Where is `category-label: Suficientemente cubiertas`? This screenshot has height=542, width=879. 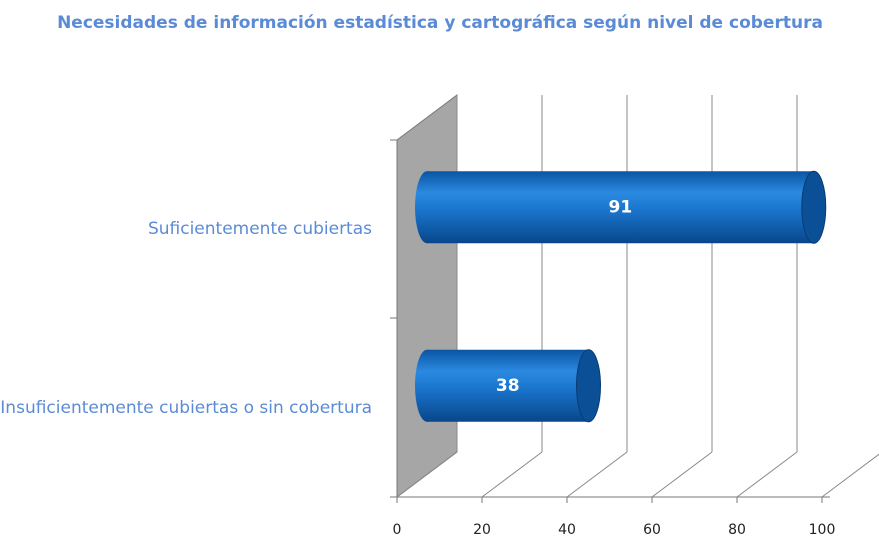
category-label: Suficientemente cubiertas is located at coordinates (259, 229).